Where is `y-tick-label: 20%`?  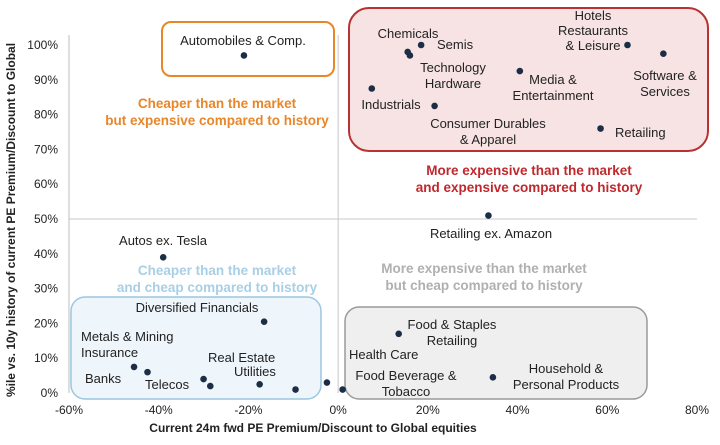
y-tick-label: 20% is located at coordinates (46, 323).